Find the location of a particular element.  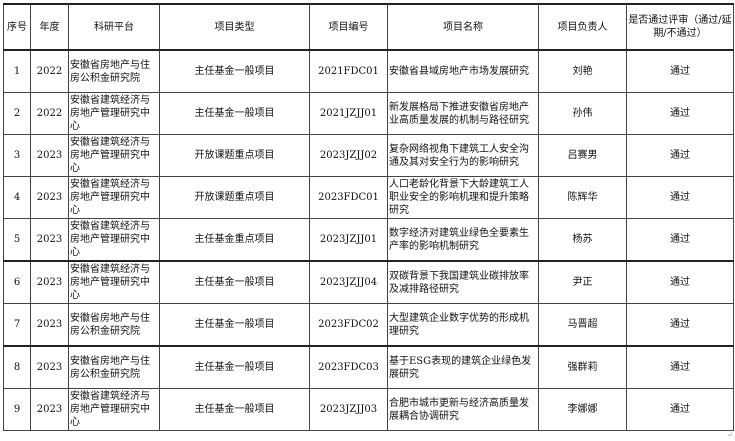

cell-name: 复杂网络视角下建筑工人安全沟通及其对安全行为的影响研究 is located at coordinates (463, 155).